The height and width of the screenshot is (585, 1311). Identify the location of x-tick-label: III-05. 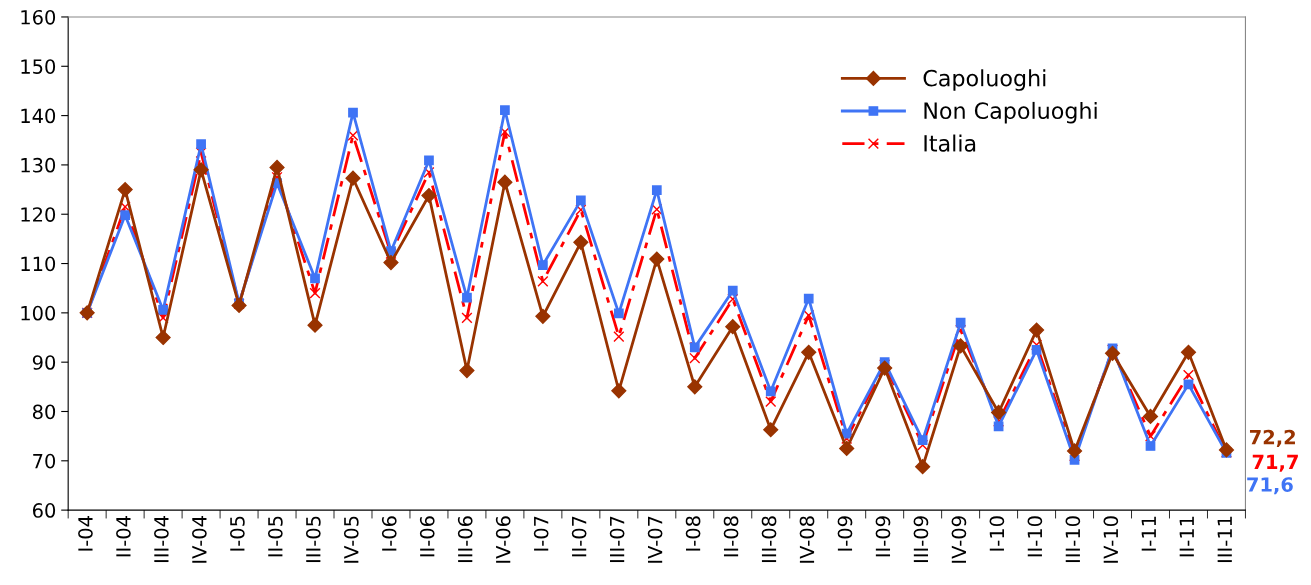
(313, 539).